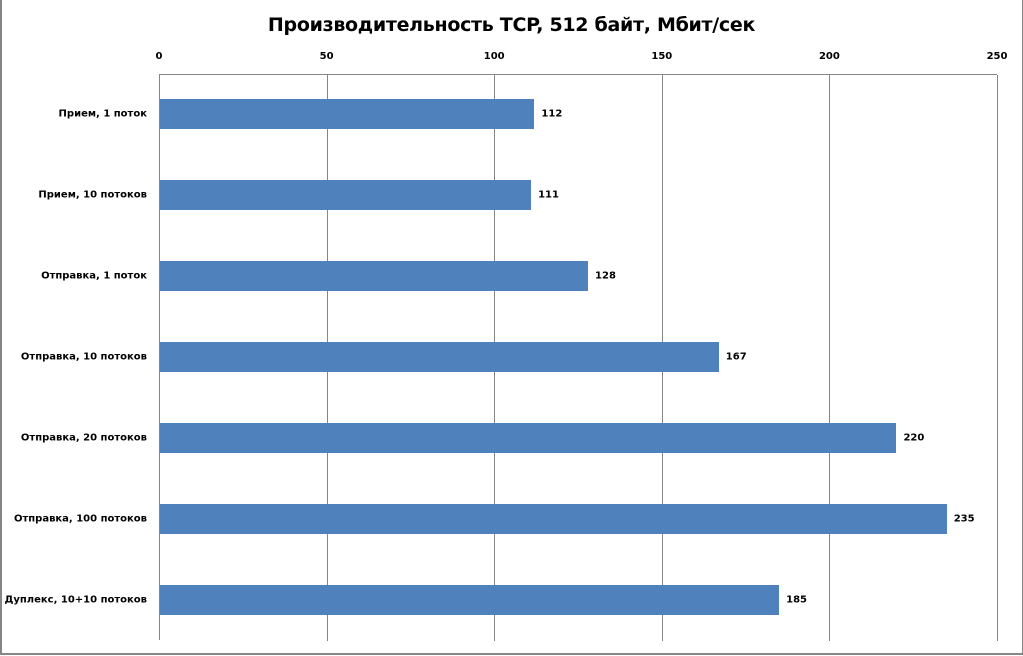 Image resolution: width=1023 pixels, height=656 pixels. Describe the element at coordinates (494, 56) in the screenshot. I see `x-tick-label: 100` at that location.